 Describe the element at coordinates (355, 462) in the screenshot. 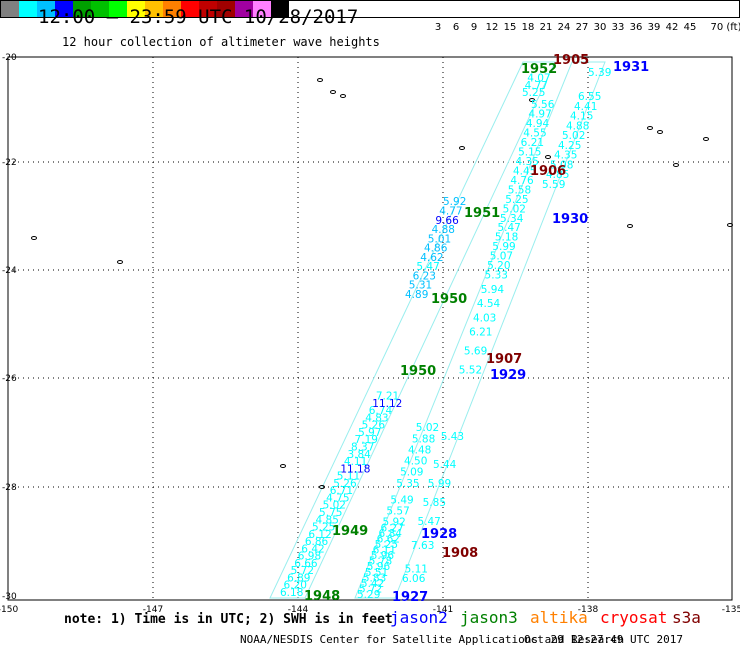

I see `wave-height-value: 4.11` at that location.